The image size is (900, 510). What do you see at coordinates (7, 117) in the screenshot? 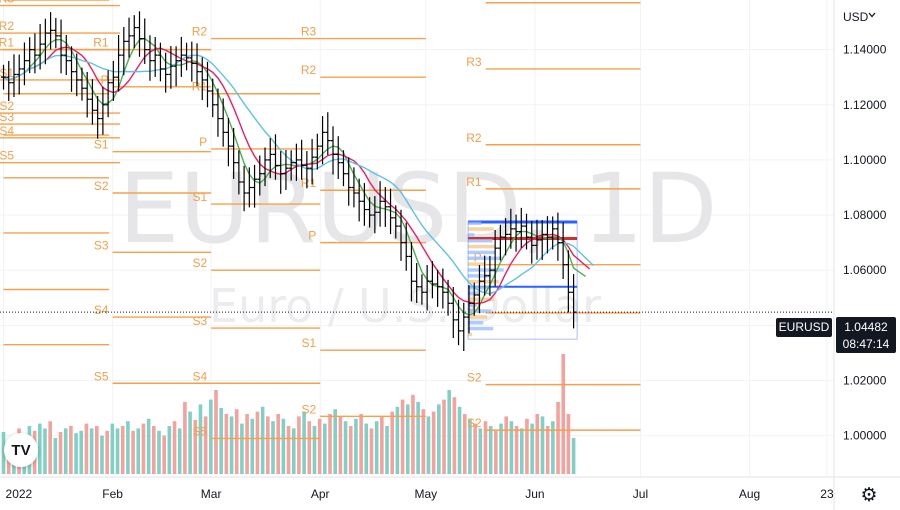
I see `pivot-level-label: S3` at bounding box center [7, 117].